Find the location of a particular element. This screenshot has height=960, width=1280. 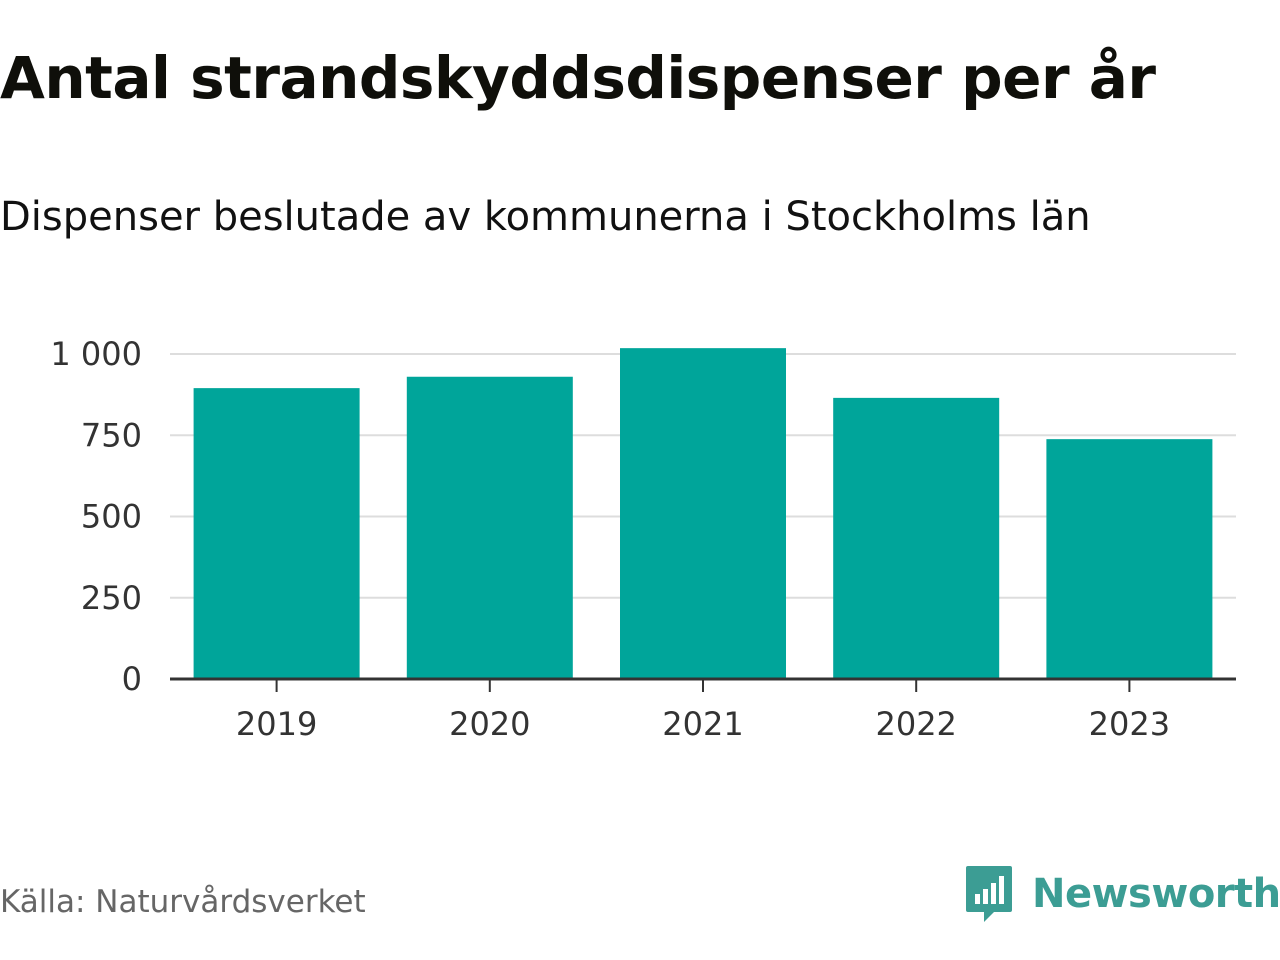

bar-2019 is located at coordinates (276, 533).